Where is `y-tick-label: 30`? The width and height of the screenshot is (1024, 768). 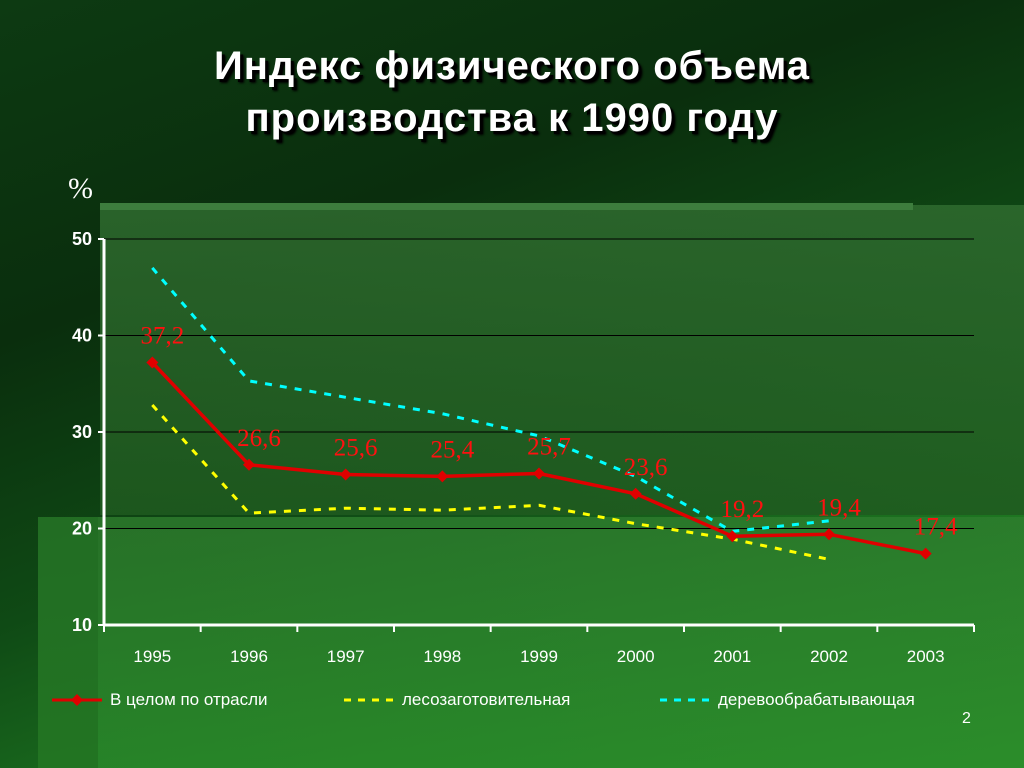
y-tick-label: 30 is located at coordinates (82, 432).